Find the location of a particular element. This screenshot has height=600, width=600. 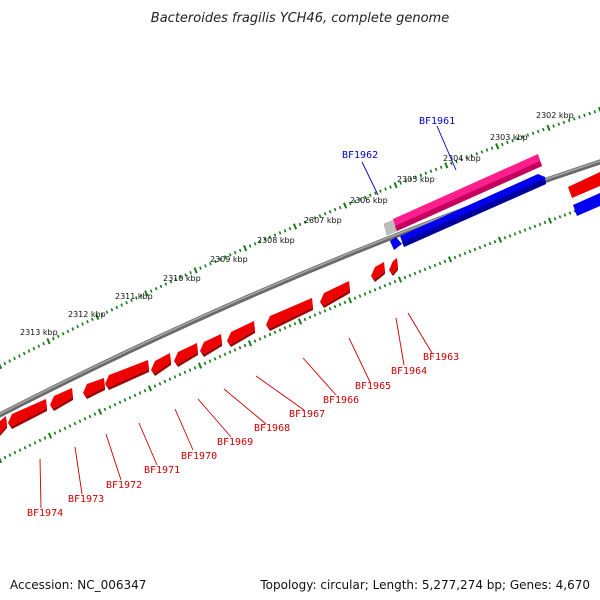

gene-label-bf1967: BF1967 is located at coordinates (307, 414).